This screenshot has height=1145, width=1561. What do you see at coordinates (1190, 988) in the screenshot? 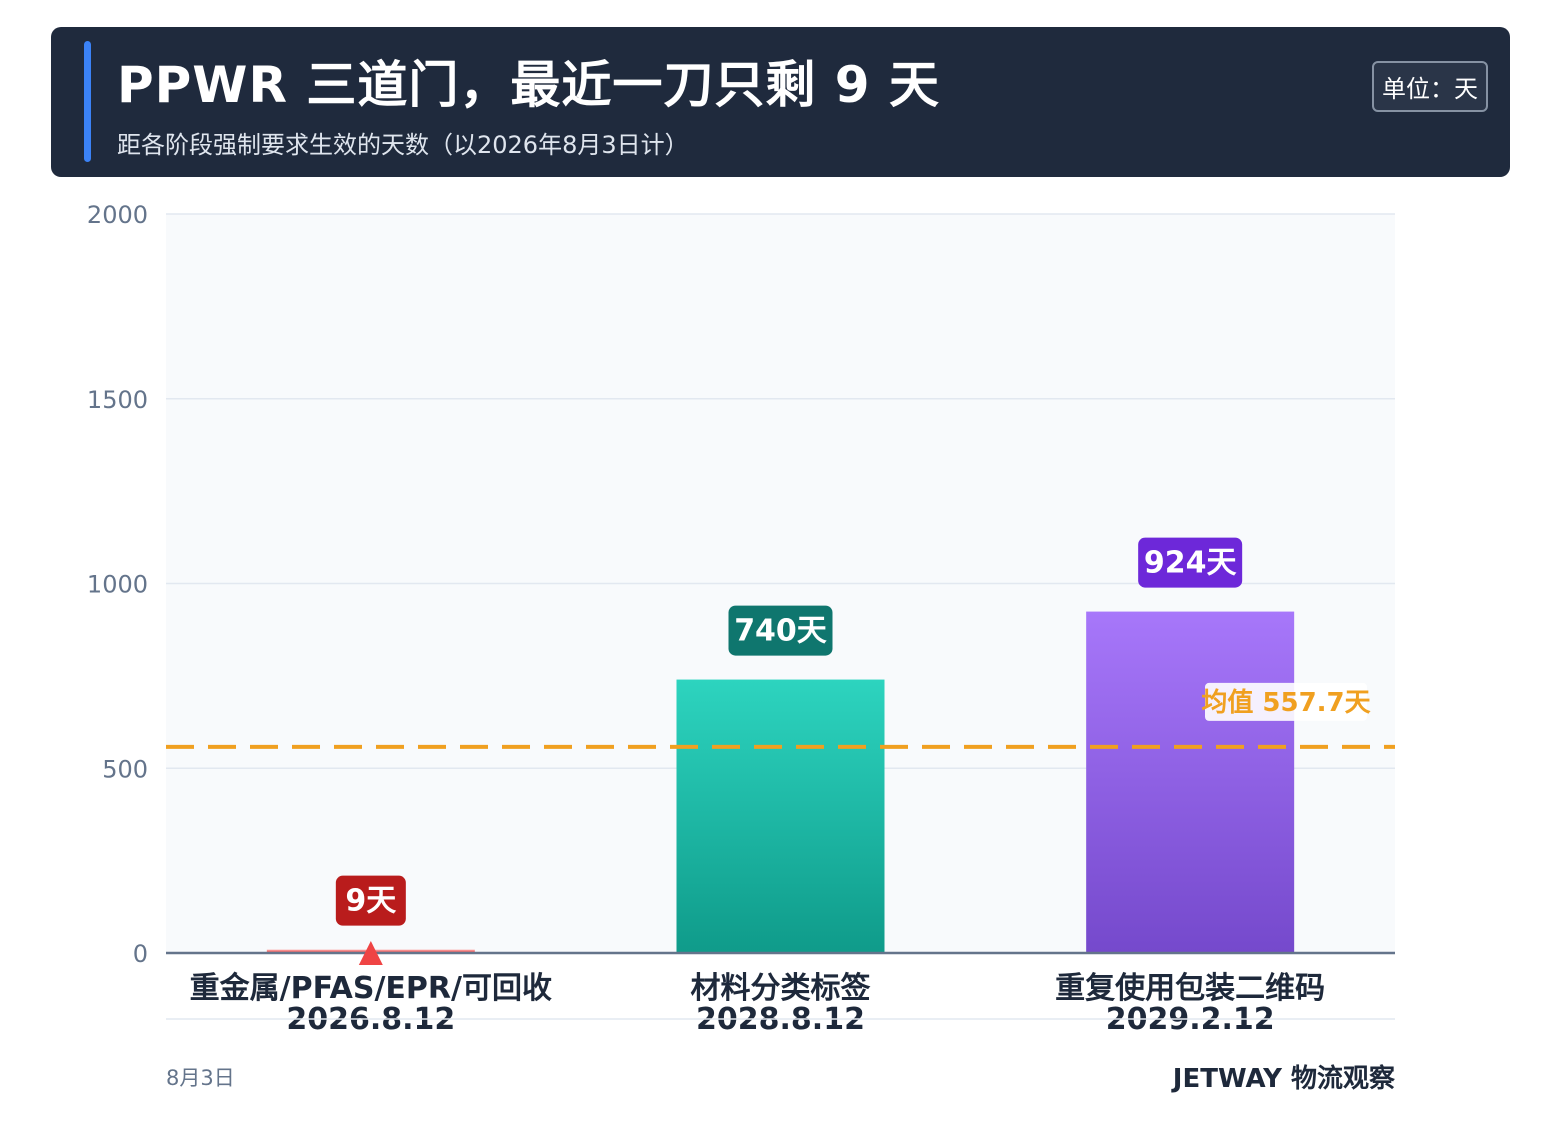
I see `x-category-label: 重复使用包装二维码` at bounding box center [1190, 988].